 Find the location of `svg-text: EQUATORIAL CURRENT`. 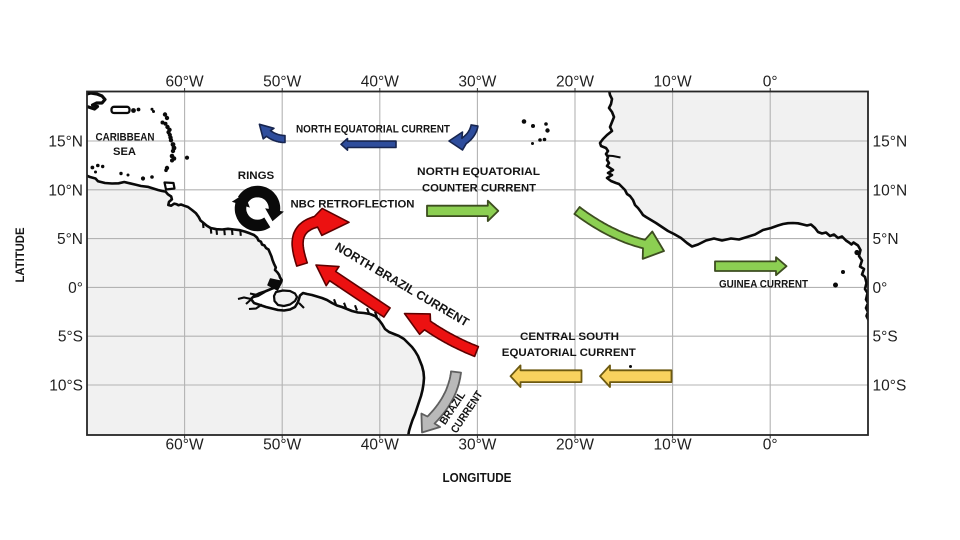

svg-text: EQUATORIAL CURRENT is located at coordinates (569, 353).